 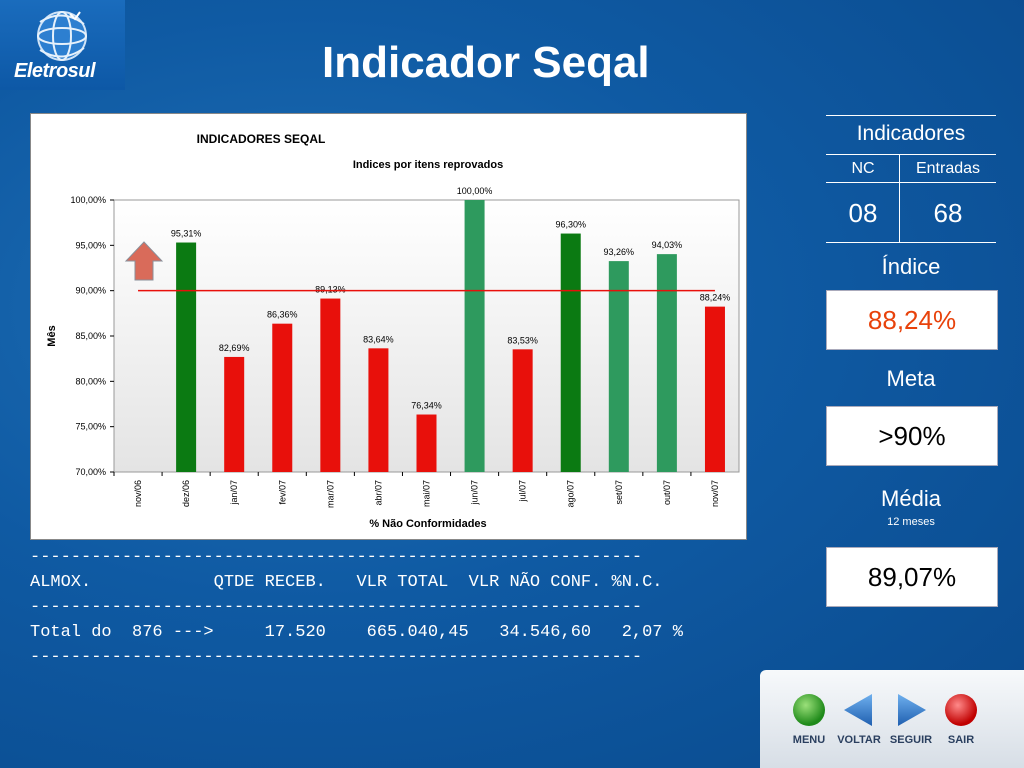 I want to click on x-tick-label: out/07, so click(x=667, y=492).